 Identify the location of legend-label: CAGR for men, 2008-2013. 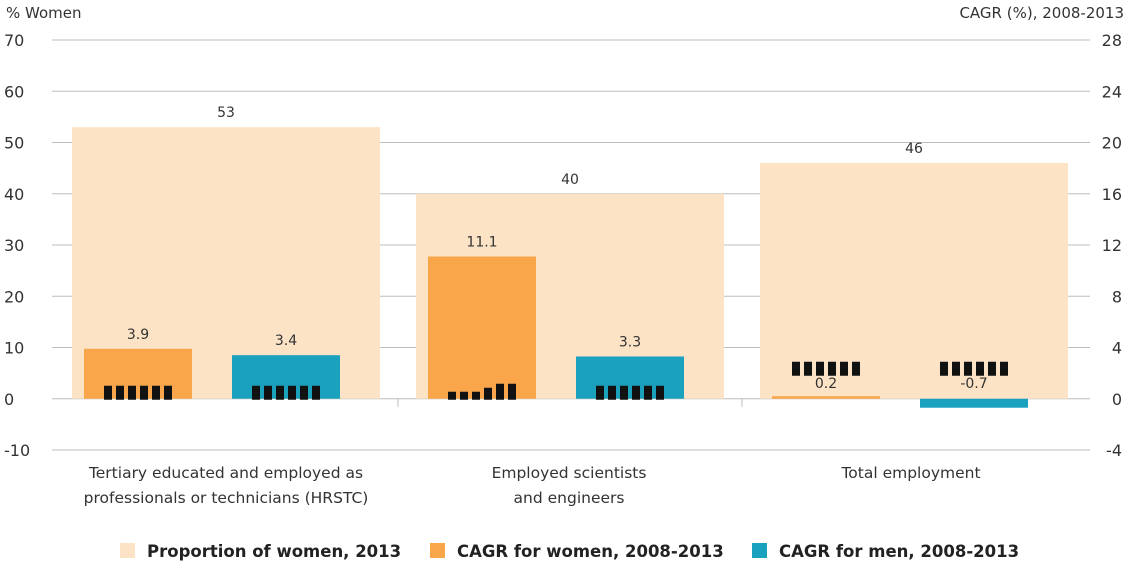
(899, 551).